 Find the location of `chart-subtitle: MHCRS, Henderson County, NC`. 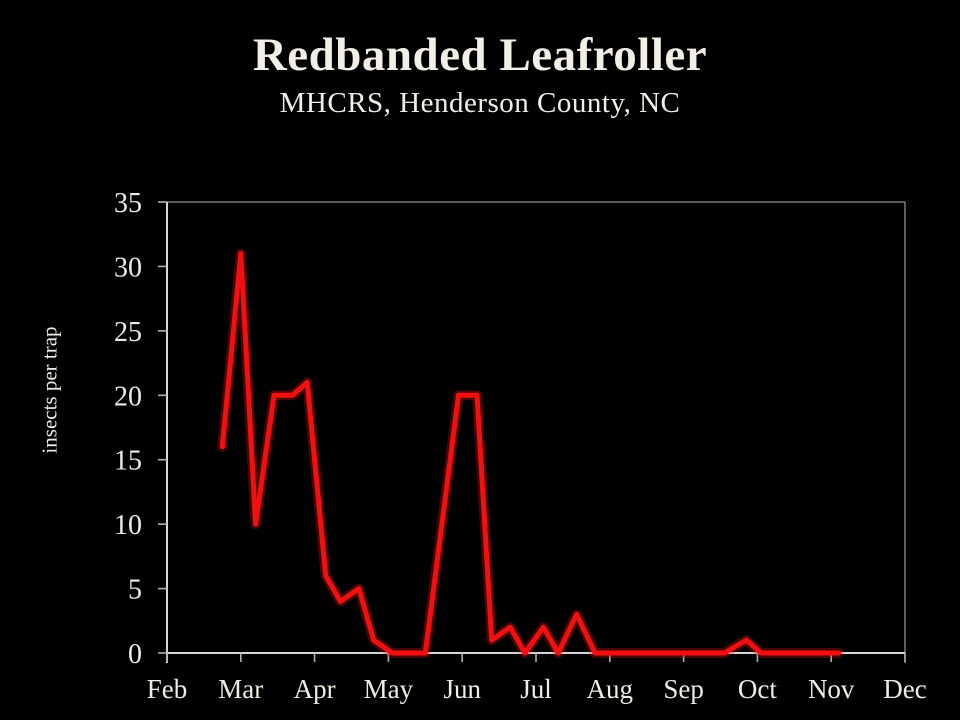

chart-subtitle: MHCRS, Henderson County, NC is located at coordinates (480, 102).